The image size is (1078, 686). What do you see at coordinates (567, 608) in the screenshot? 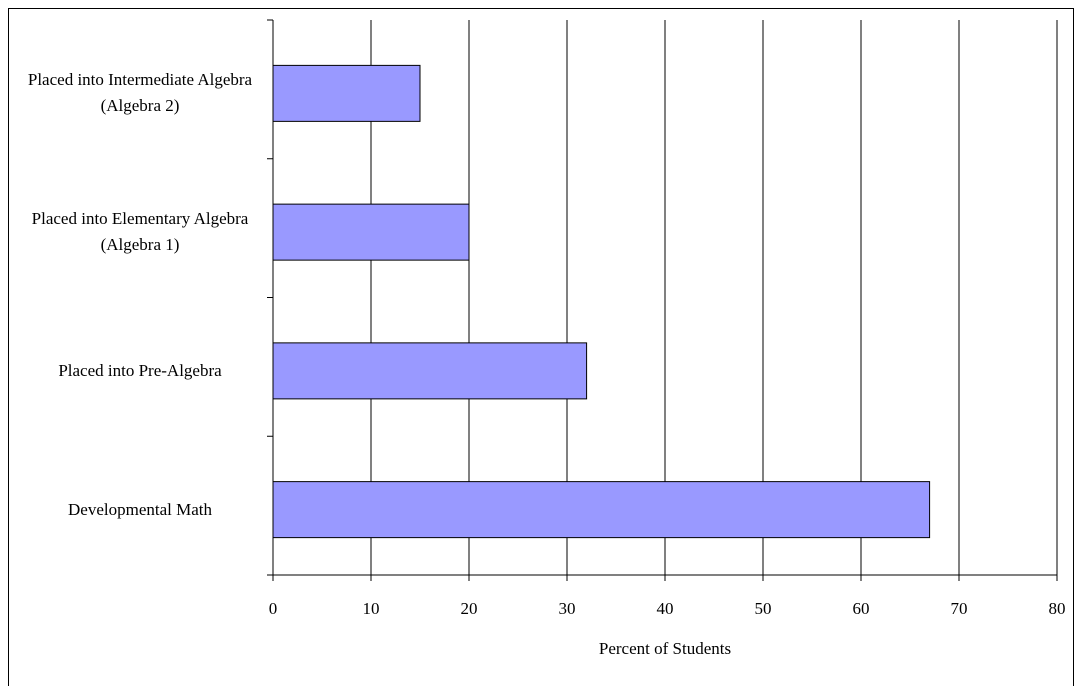
I see `x-tick-label: 30` at bounding box center [567, 608].